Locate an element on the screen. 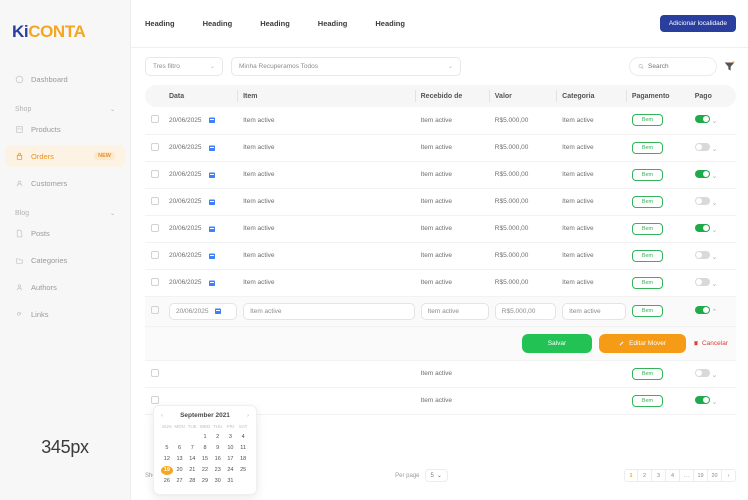  column-header-item: Item is located at coordinates (326, 96).